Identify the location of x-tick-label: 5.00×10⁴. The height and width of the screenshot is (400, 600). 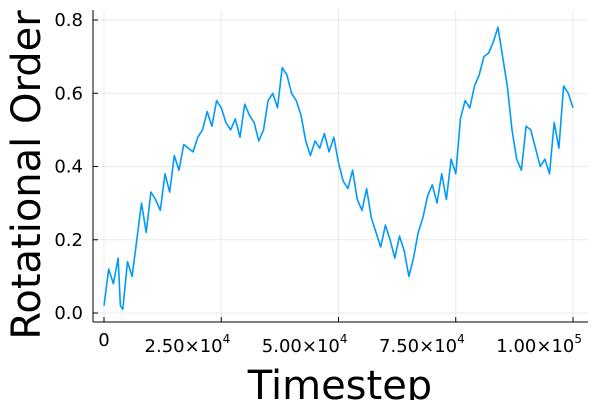
(305, 344).